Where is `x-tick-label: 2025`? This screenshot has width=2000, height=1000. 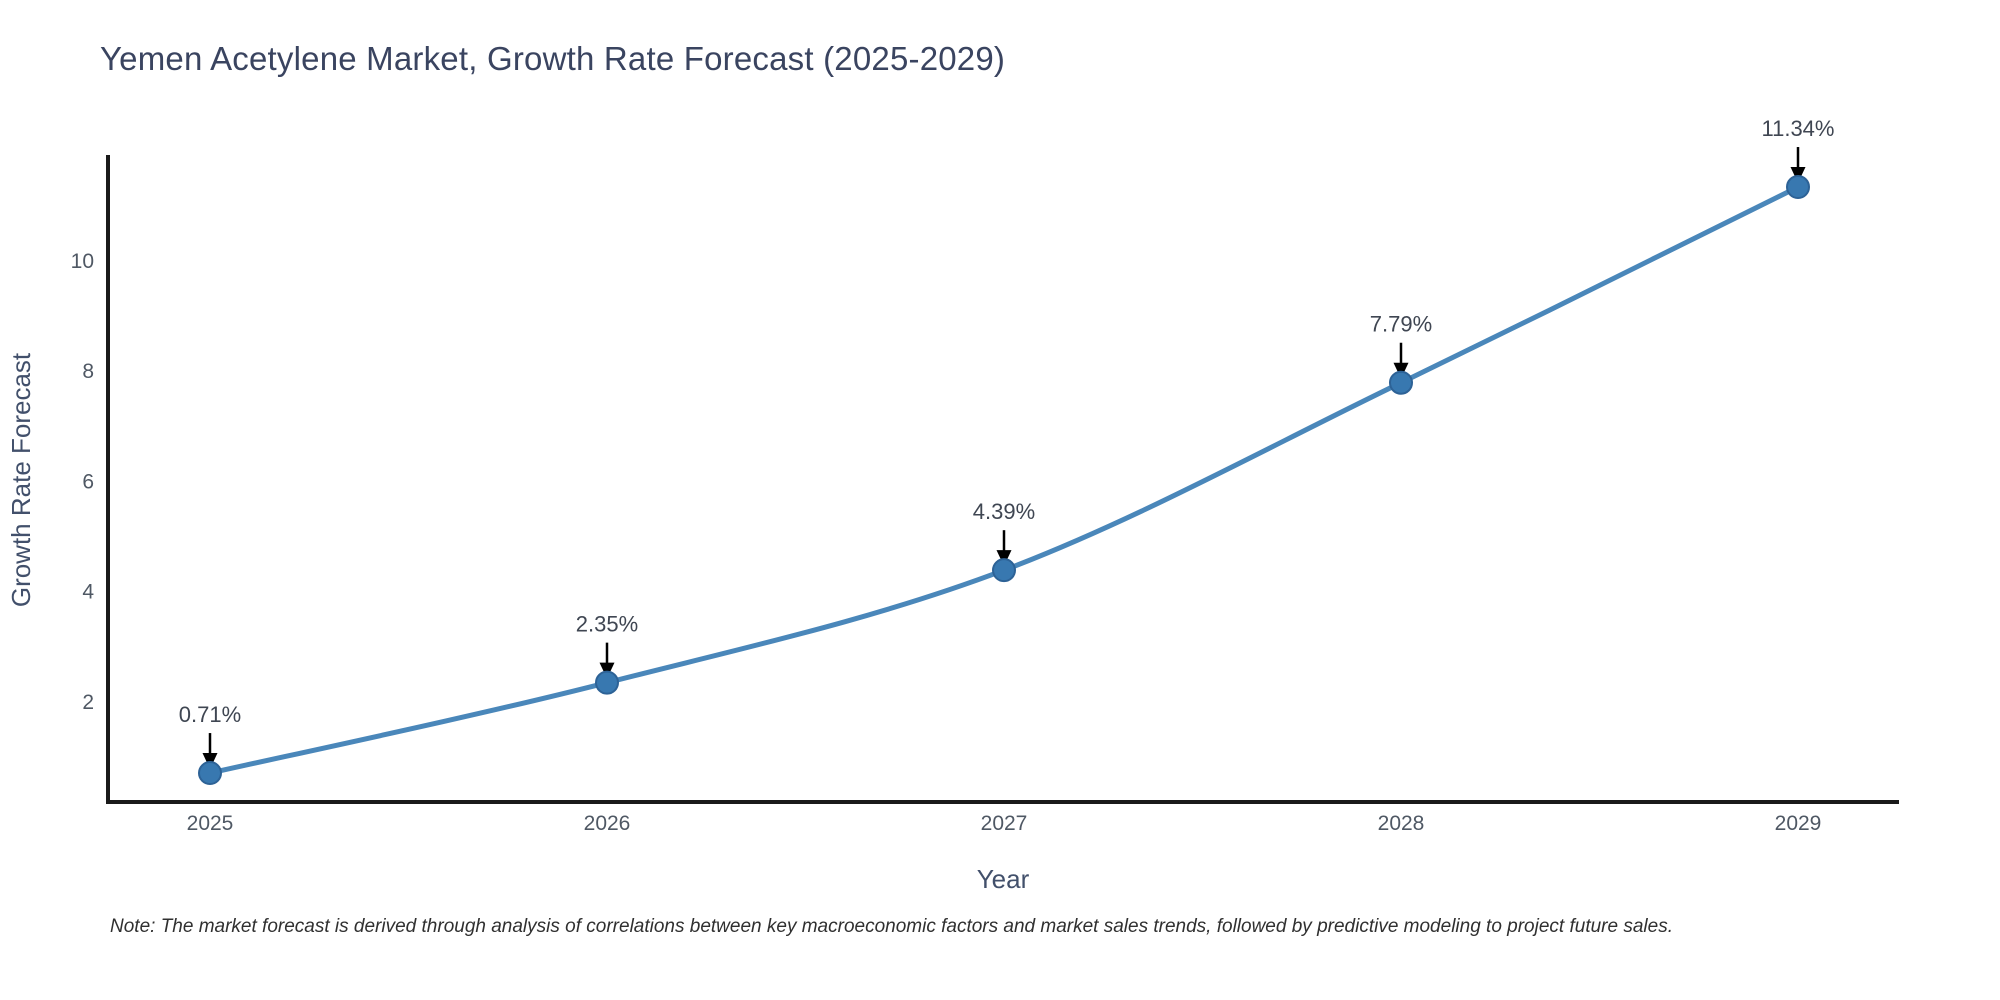 x-tick-label: 2025 is located at coordinates (210, 823).